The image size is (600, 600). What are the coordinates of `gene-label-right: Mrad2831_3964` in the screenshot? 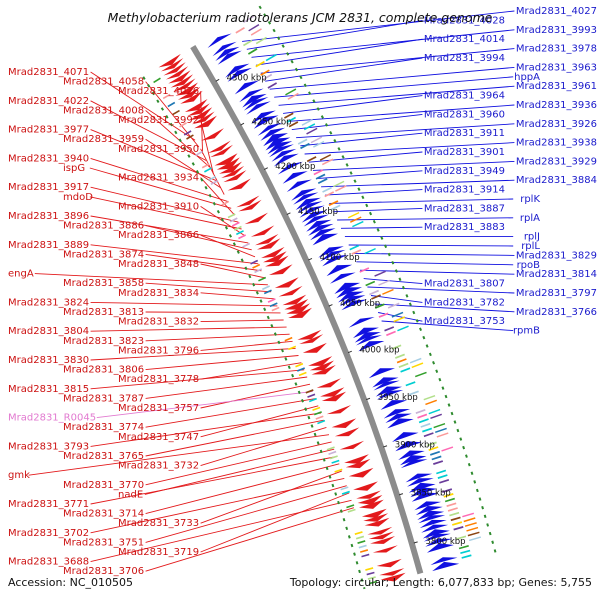 It's located at (464, 96).